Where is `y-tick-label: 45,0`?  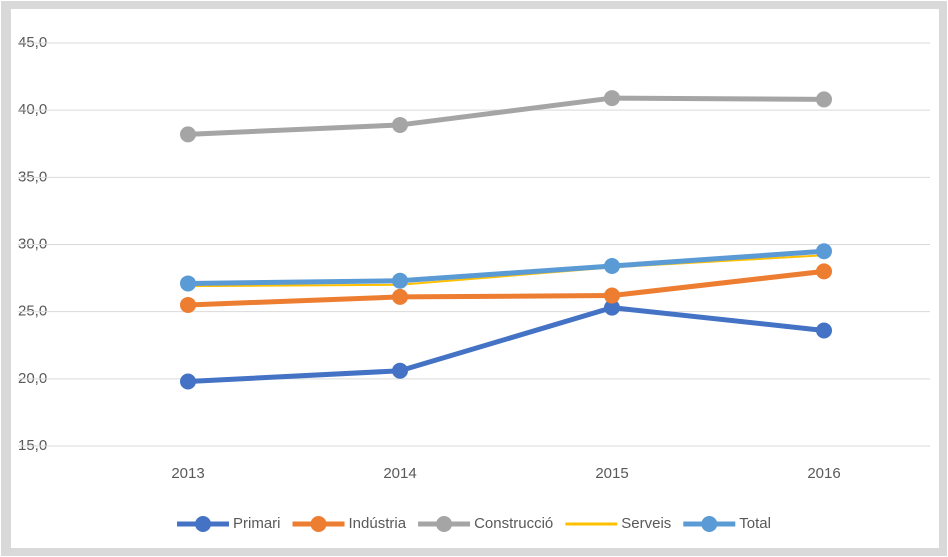 y-tick-label: 45,0 is located at coordinates (32, 42).